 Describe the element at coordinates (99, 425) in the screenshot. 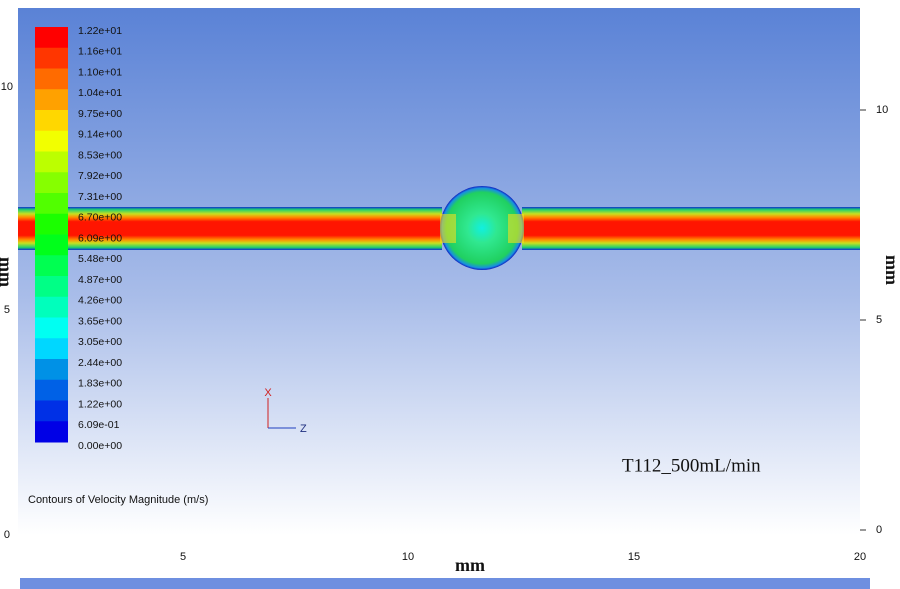

I see `colorbar-label: 6.09e-01` at that location.